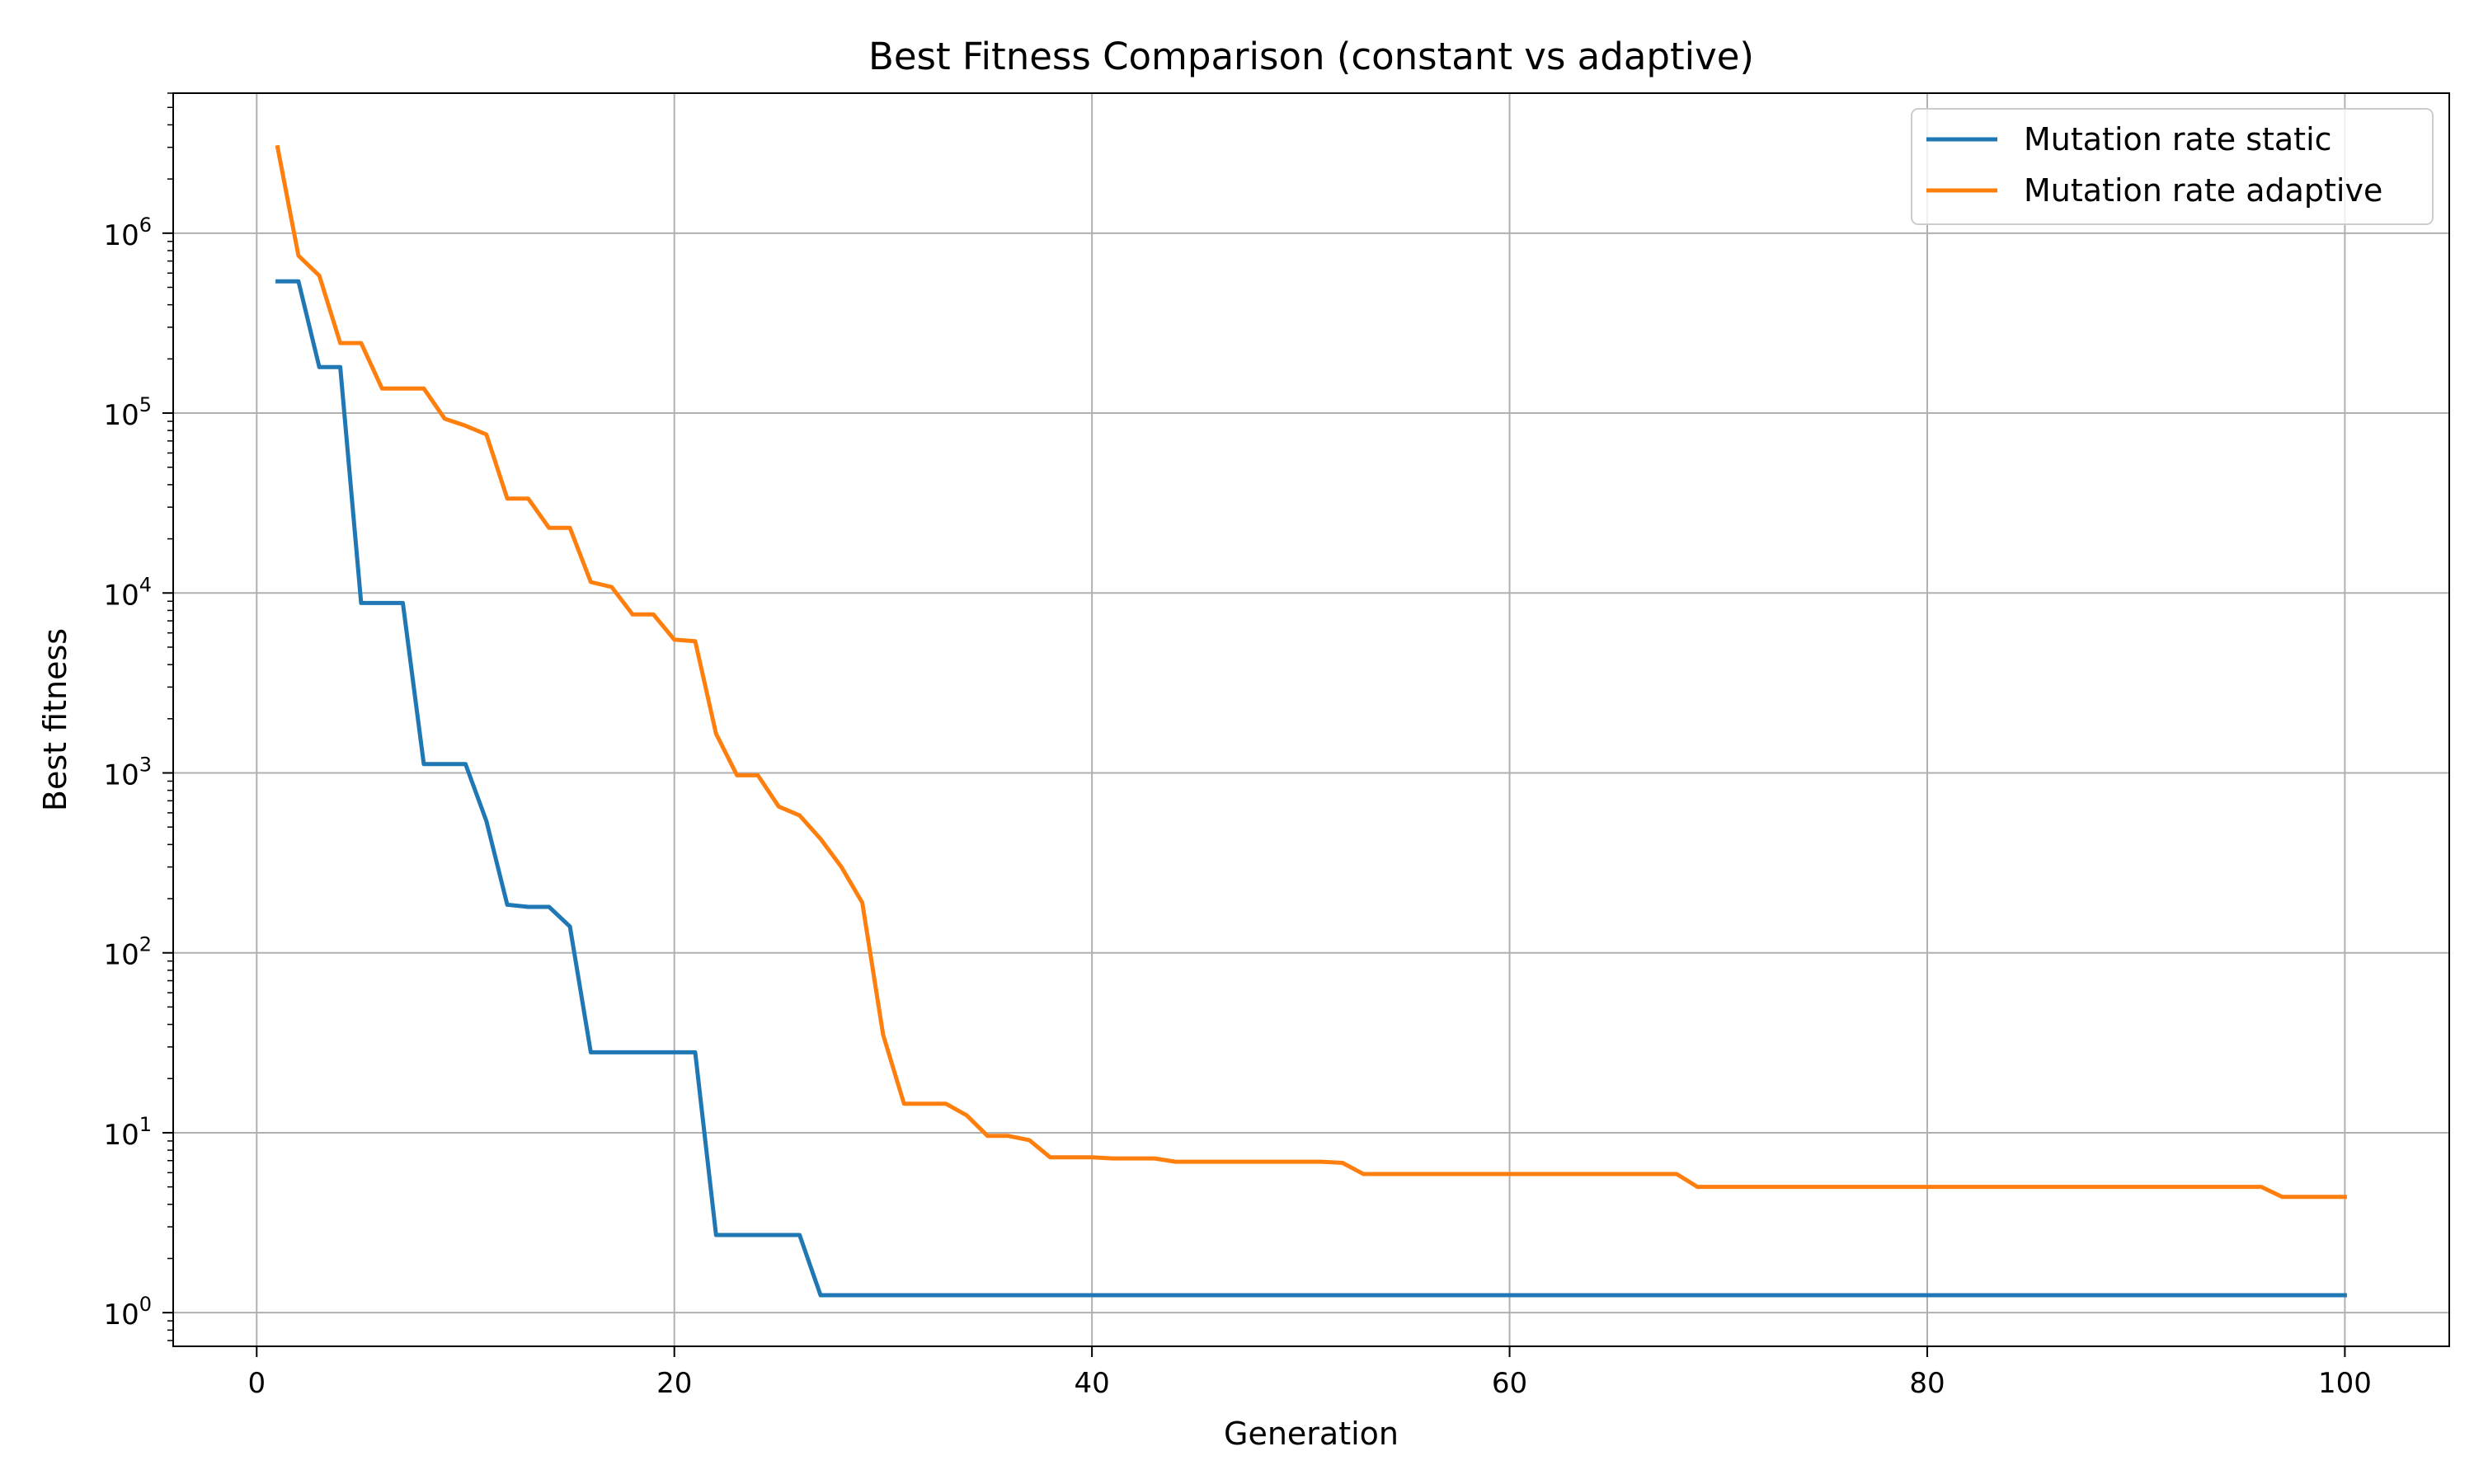 Image resolution: width=2474 pixels, height=1484 pixels. Describe the element at coordinates (127, 1132) in the screenshot. I see `y-tick-label: 10¹` at that location.